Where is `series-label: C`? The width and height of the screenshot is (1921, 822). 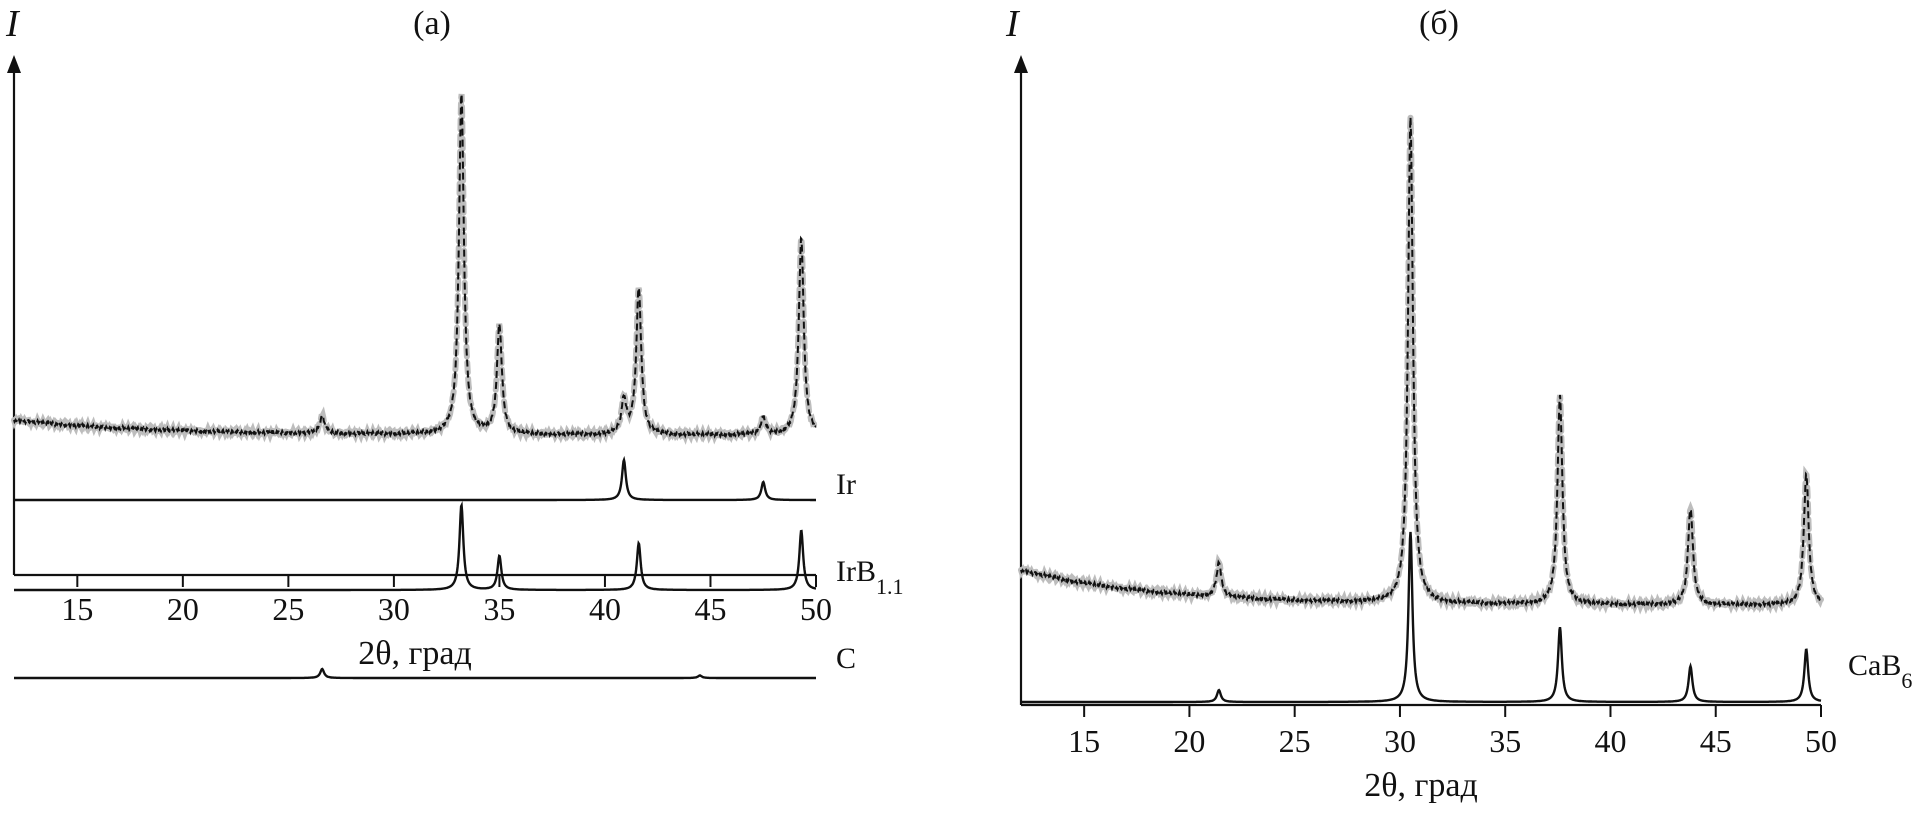
series-label: C is located at coordinates (846, 658).